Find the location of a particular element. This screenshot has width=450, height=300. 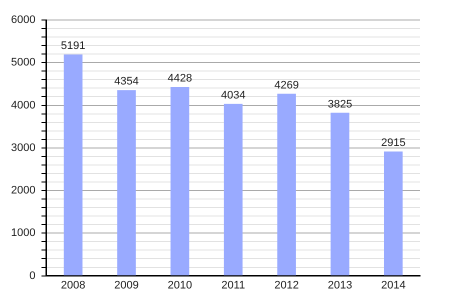

data-label: 4428 is located at coordinates (180, 78).